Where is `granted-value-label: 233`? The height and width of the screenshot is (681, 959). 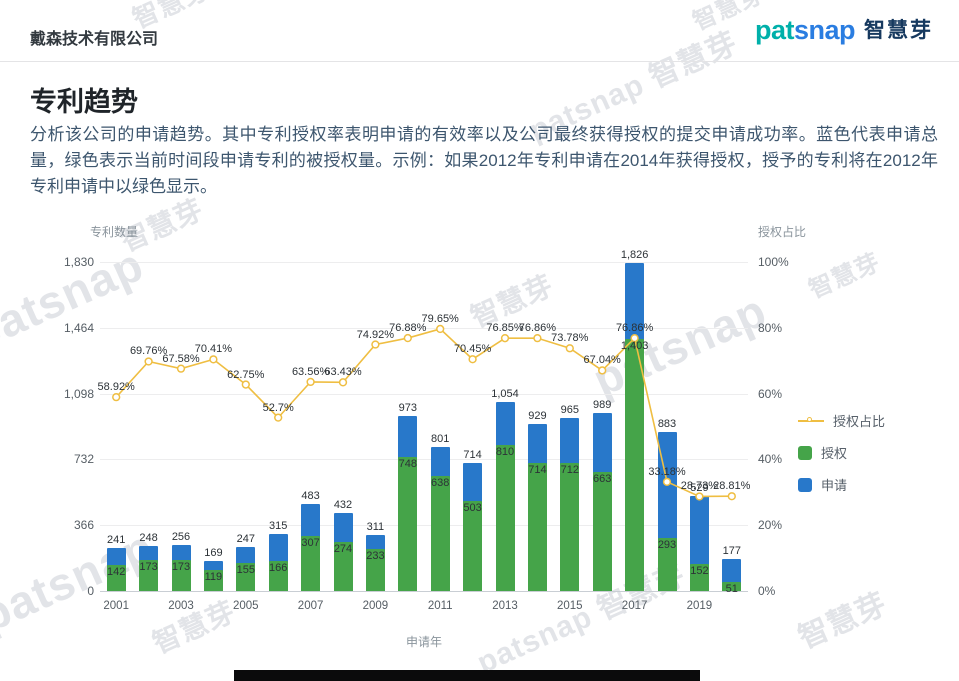
granted-value-label: 233 is located at coordinates (375, 556).